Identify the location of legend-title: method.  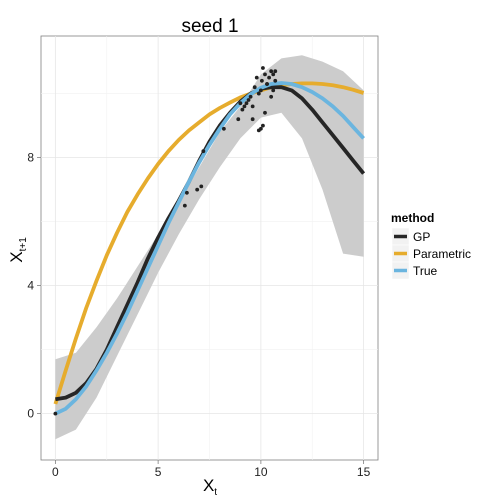
(412, 218).